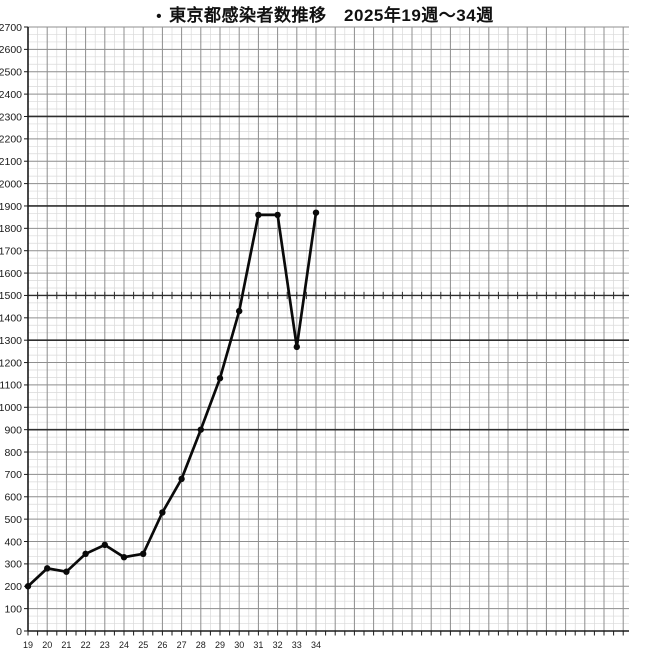 Image resolution: width=650 pixels, height=650 pixels. What do you see at coordinates (11, 184) in the screenshot?
I see `y-axis-tick-label: 2000` at bounding box center [11, 184].